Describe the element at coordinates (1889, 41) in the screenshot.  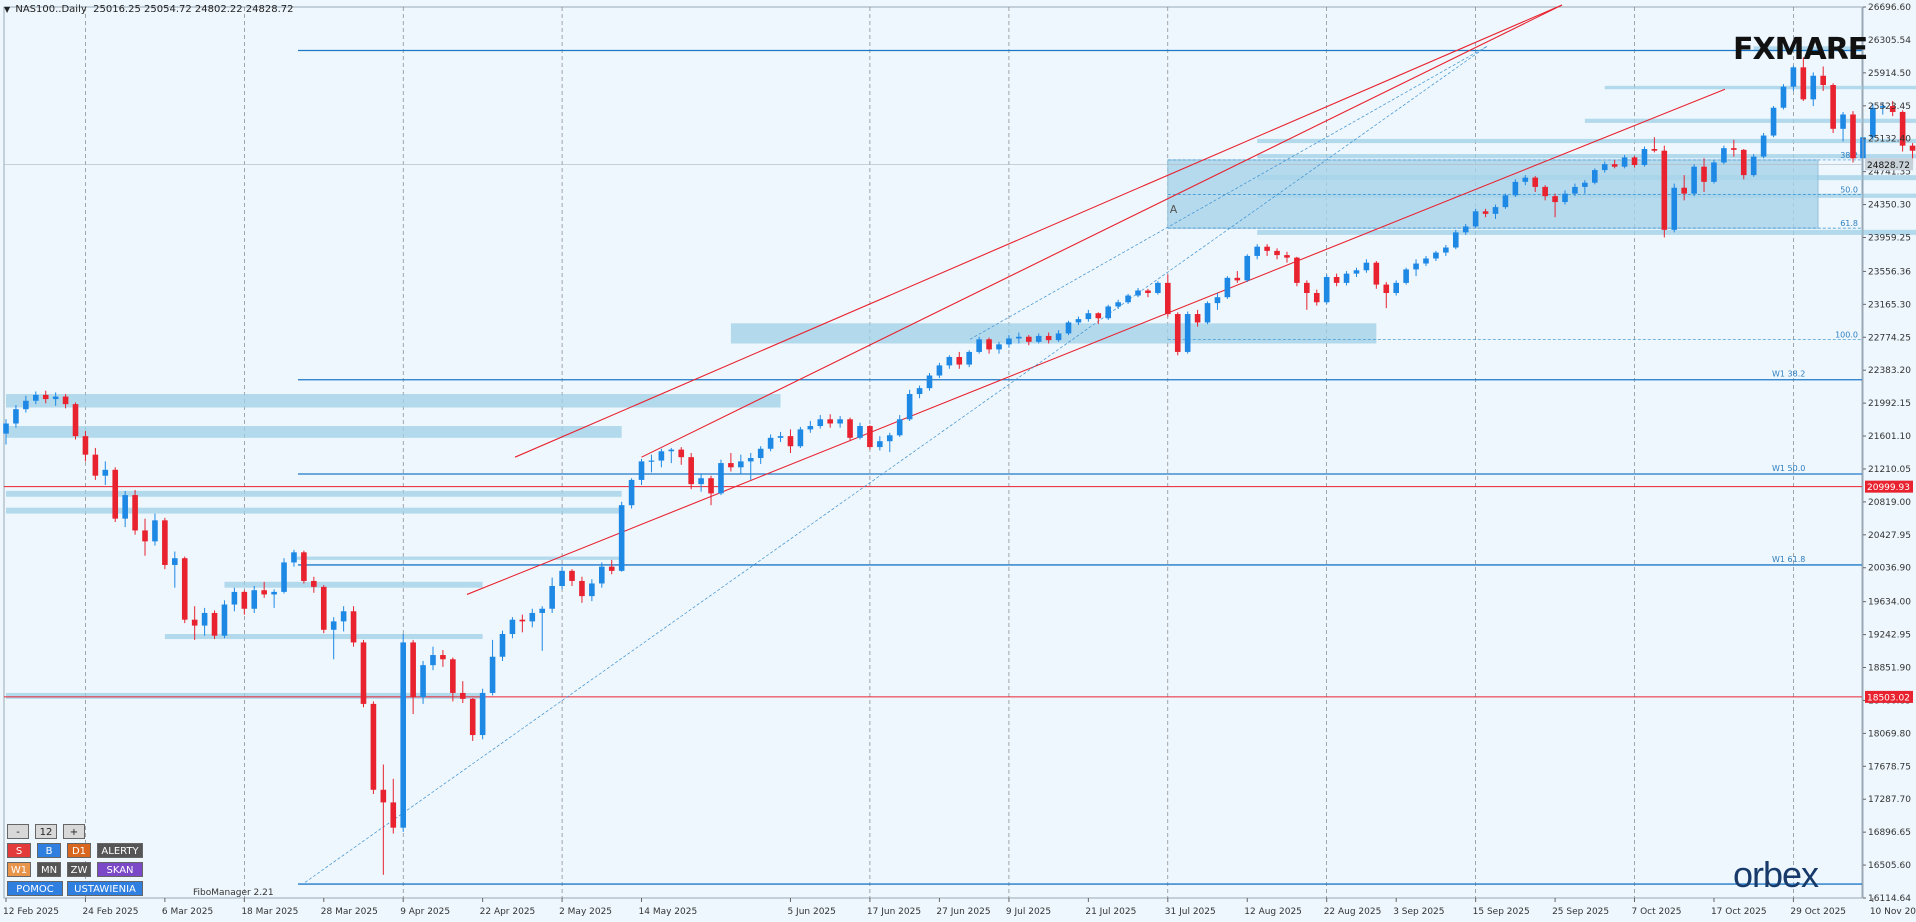
I see `price-tick-label: 26305.54` at that location.